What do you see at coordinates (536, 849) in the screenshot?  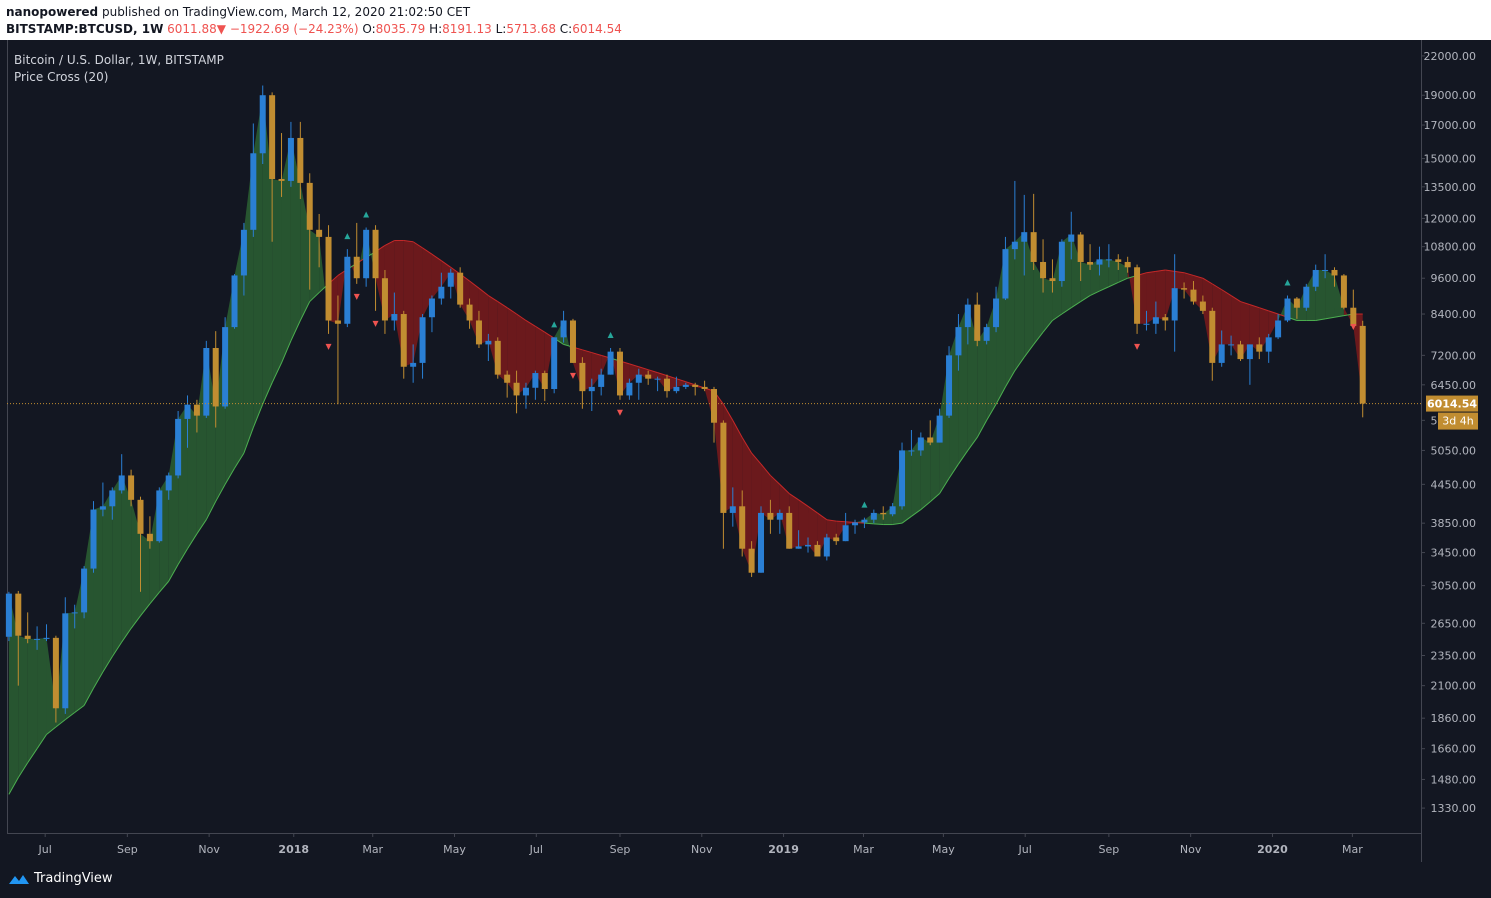 I see `x-tick-label: Jul` at bounding box center [536, 849].